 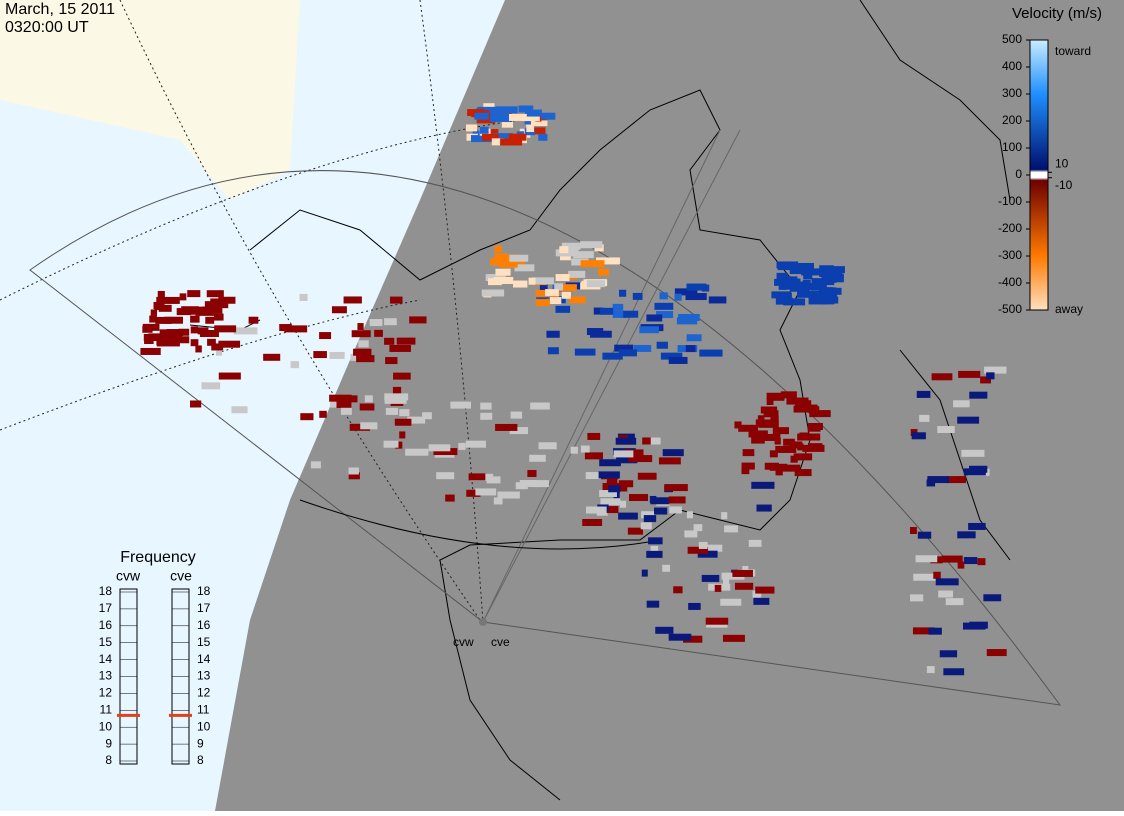 I want to click on frequency-tick-label: 14, so click(x=204, y=659).